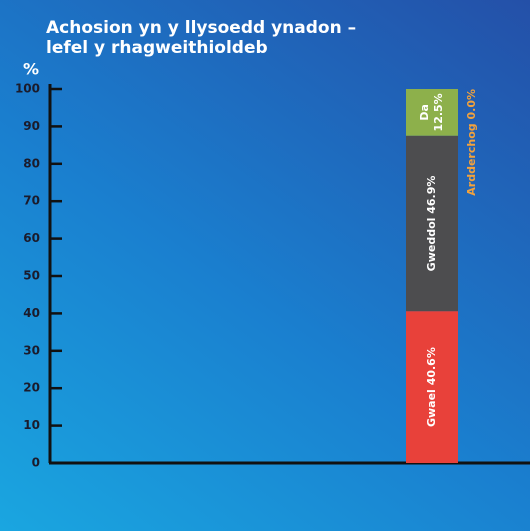 The height and width of the screenshot is (531, 530). What do you see at coordinates (31, 425) in the screenshot?
I see `y-tick-label: 10` at bounding box center [31, 425].